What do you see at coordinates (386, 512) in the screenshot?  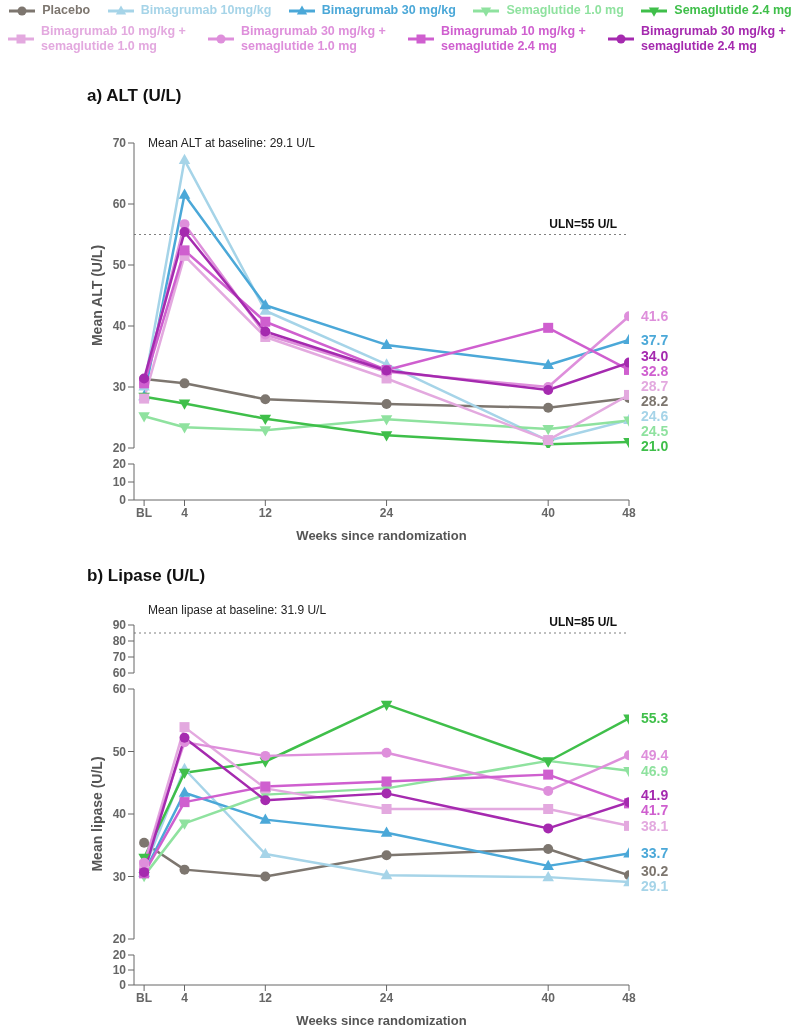 I see `x-tick-label: 24` at bounding box center [386, 512].